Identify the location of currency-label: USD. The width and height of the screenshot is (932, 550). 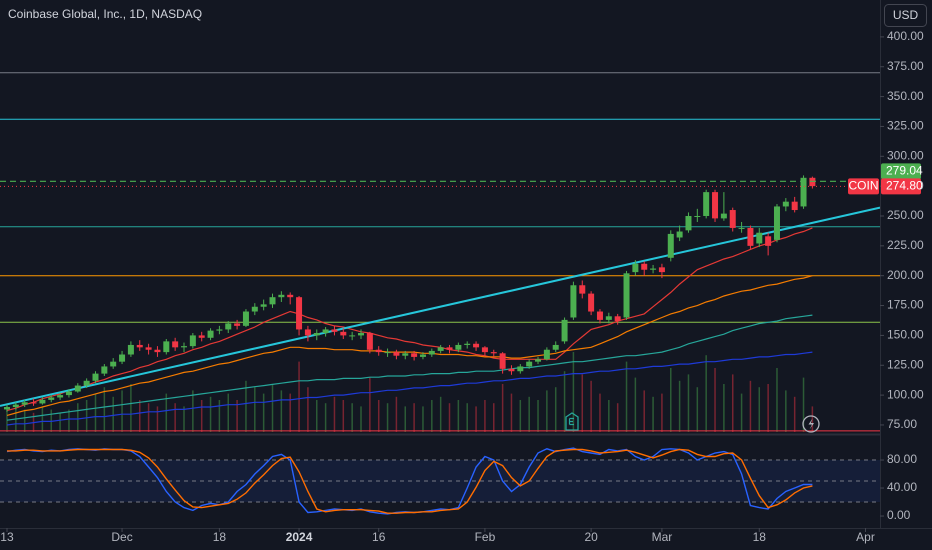
(906, 15).